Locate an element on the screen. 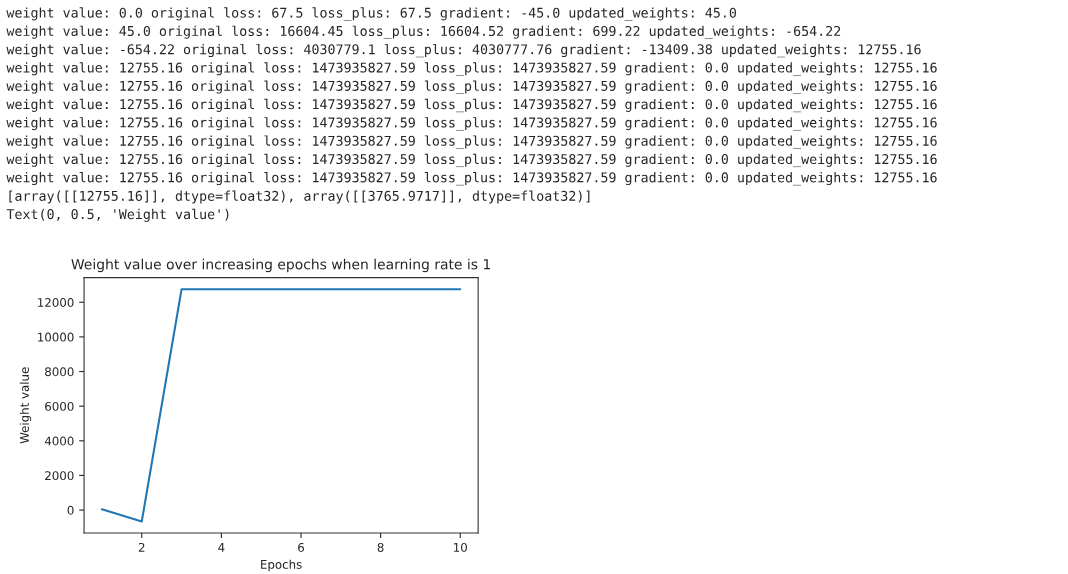 The image size is (1068, 574). y-tick-label: 0 is located at coordinates (70, 510).